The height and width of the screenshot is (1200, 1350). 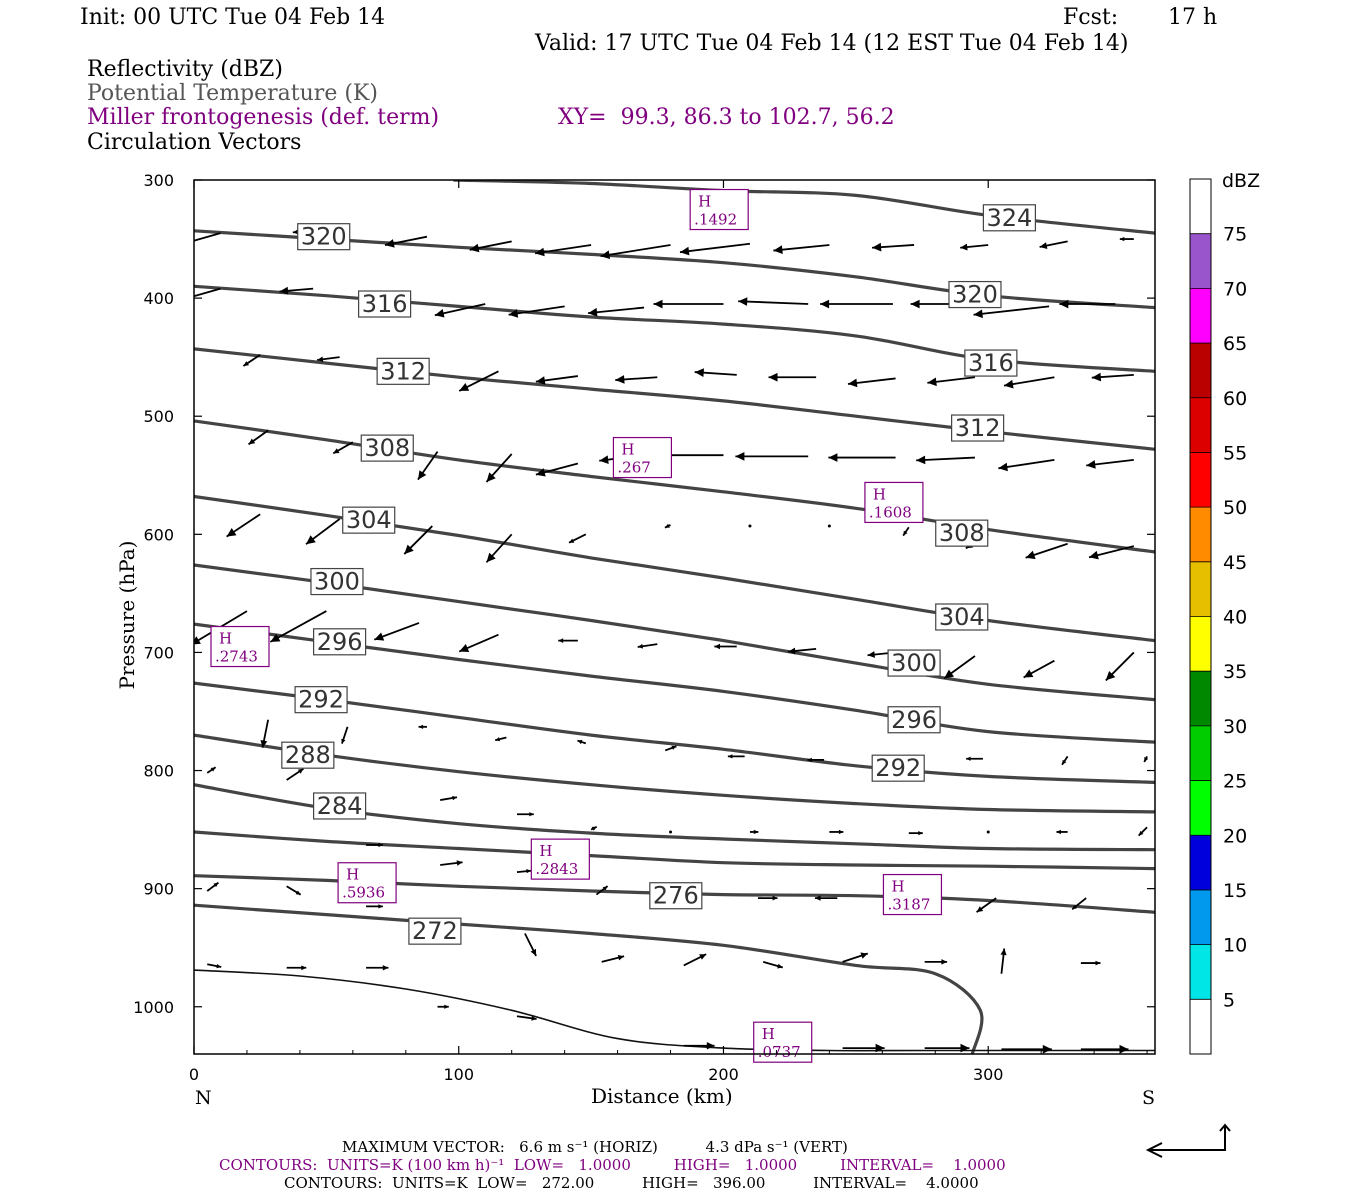 What do you see at coordinates (715, 220) in the screenshot?
I see `maximum-value: .1492` at bounding box center [715, 220].